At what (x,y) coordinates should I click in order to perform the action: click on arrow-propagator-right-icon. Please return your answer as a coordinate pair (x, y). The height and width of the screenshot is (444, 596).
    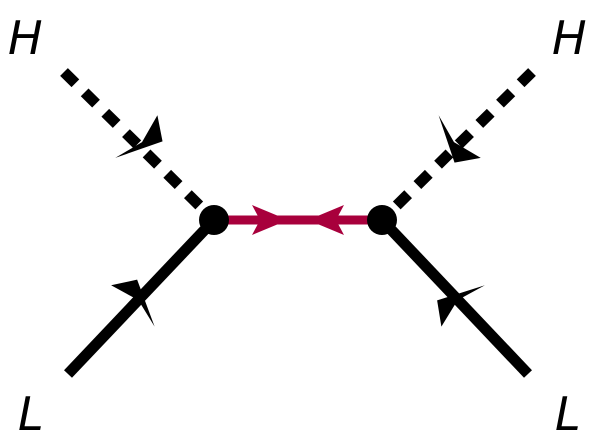
    Looking at the image, I should click on (326, 220).